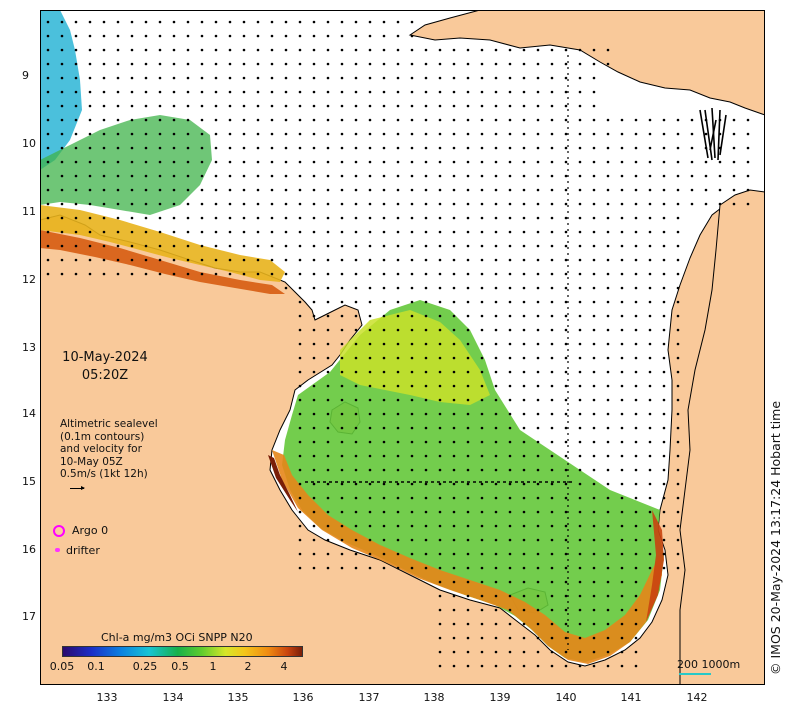  I want to click on legend-line: 10-May 05Z, so click(91, 461).